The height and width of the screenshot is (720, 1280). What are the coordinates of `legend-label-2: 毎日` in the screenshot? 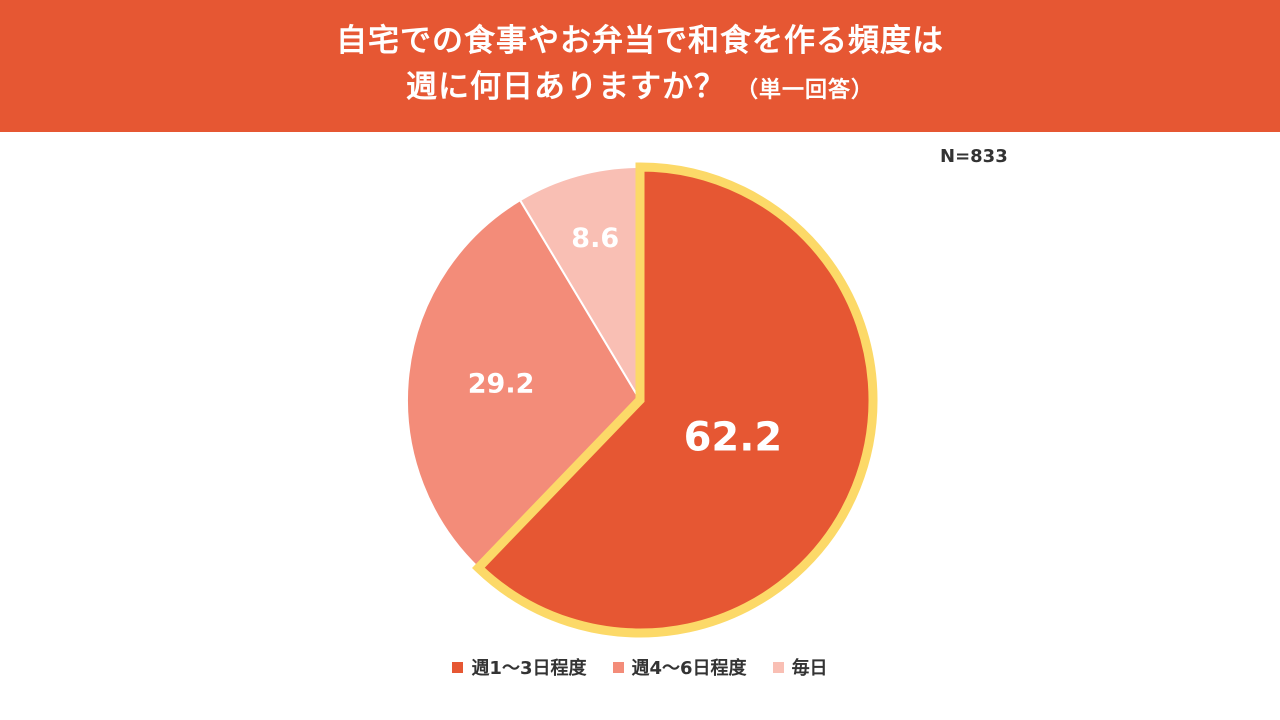 It's located at (809, 668).